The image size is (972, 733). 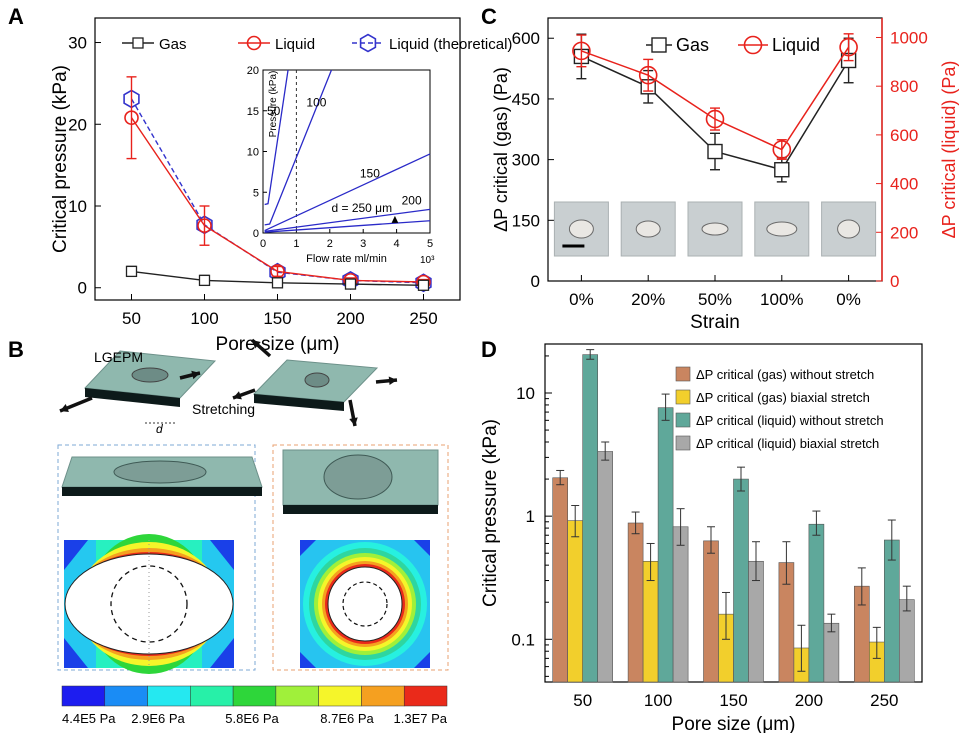 What do you see at coordinates (904, 135) in the screenshot?
I see `y2-tick-label-c: 600` at bounding box center [904, 135].